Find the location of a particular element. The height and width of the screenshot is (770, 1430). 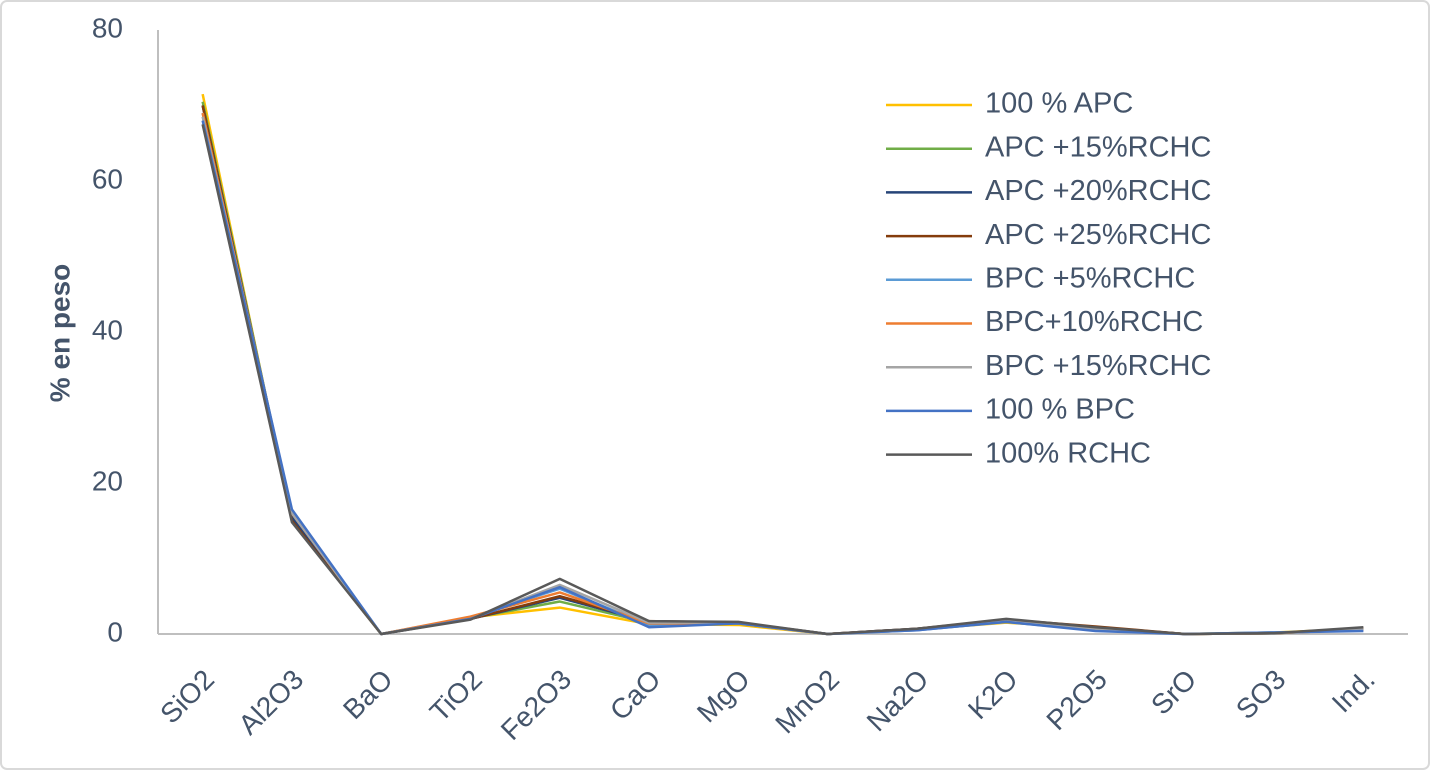

legend-label: BPC +15%RCHC is located at coordinates (1098, 366).